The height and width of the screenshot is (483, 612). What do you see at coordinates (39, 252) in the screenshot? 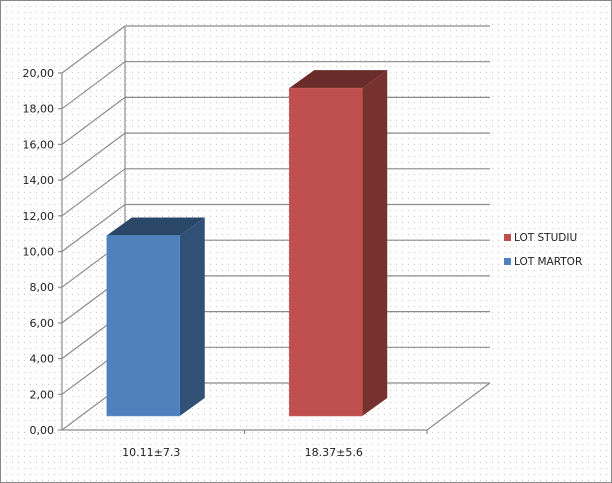
I see `y-tick-label: 10,00` at bounding box center [39, 252].